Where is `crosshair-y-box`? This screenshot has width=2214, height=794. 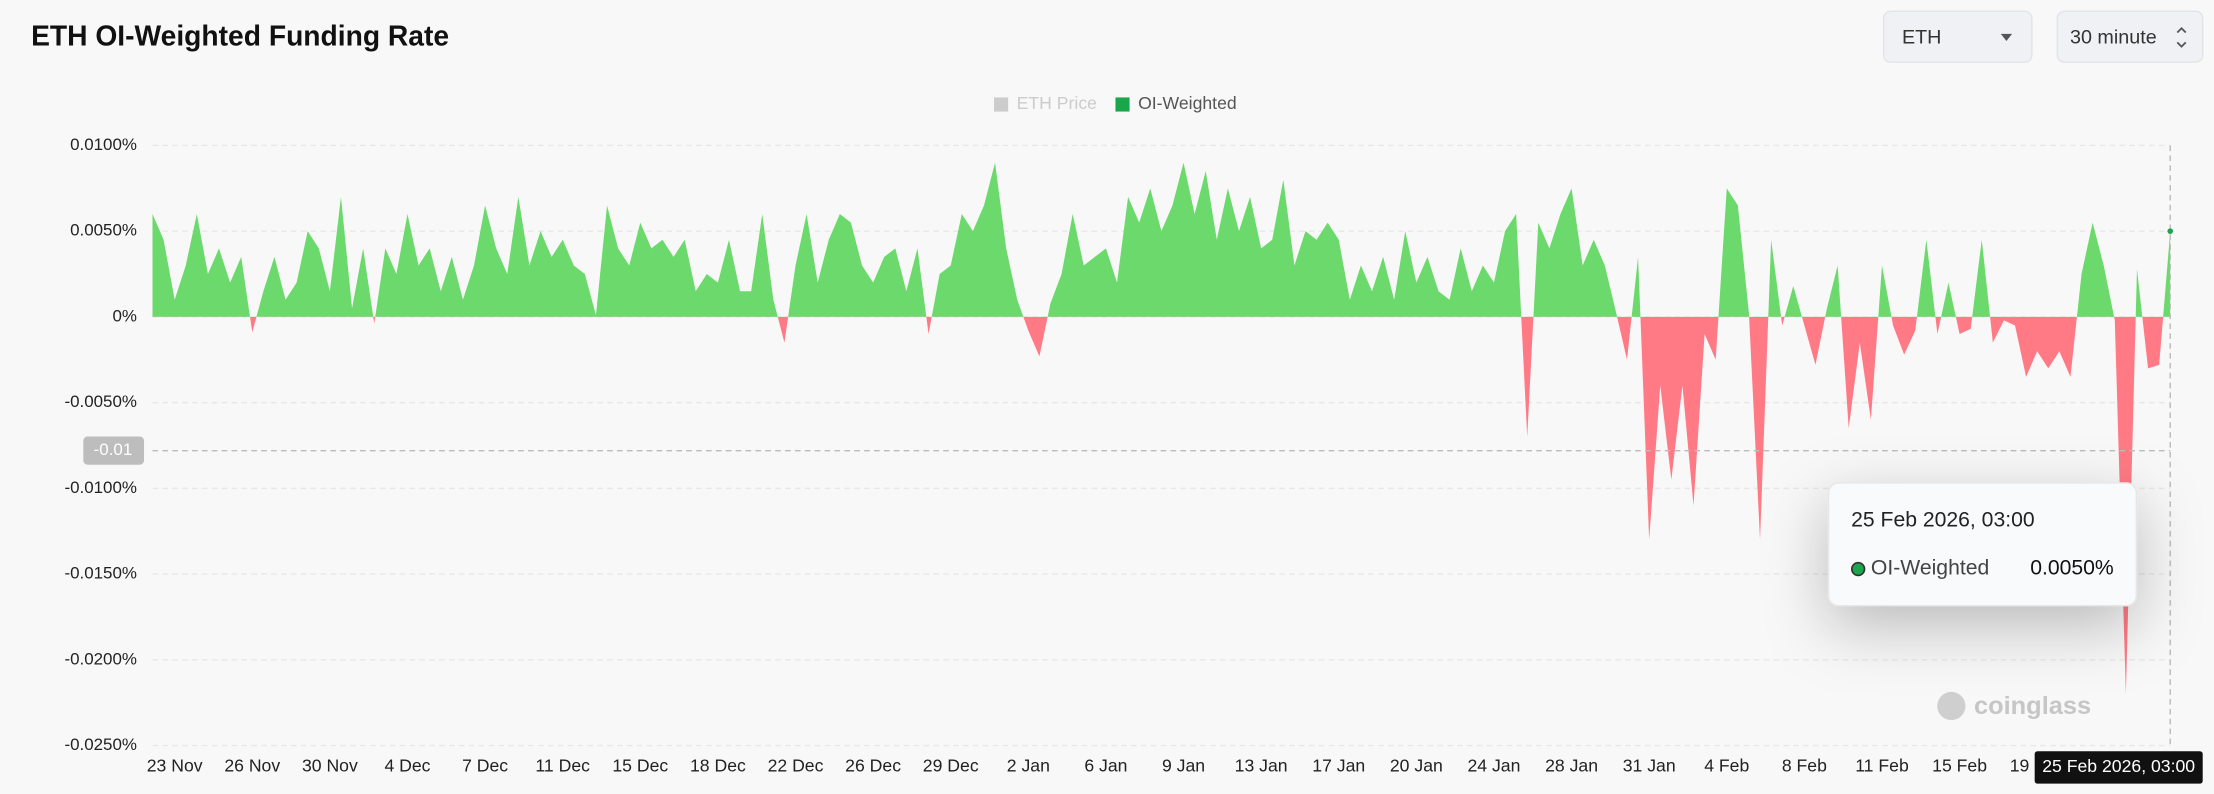
crosshair-y-box is located at coordinates (114, 450).